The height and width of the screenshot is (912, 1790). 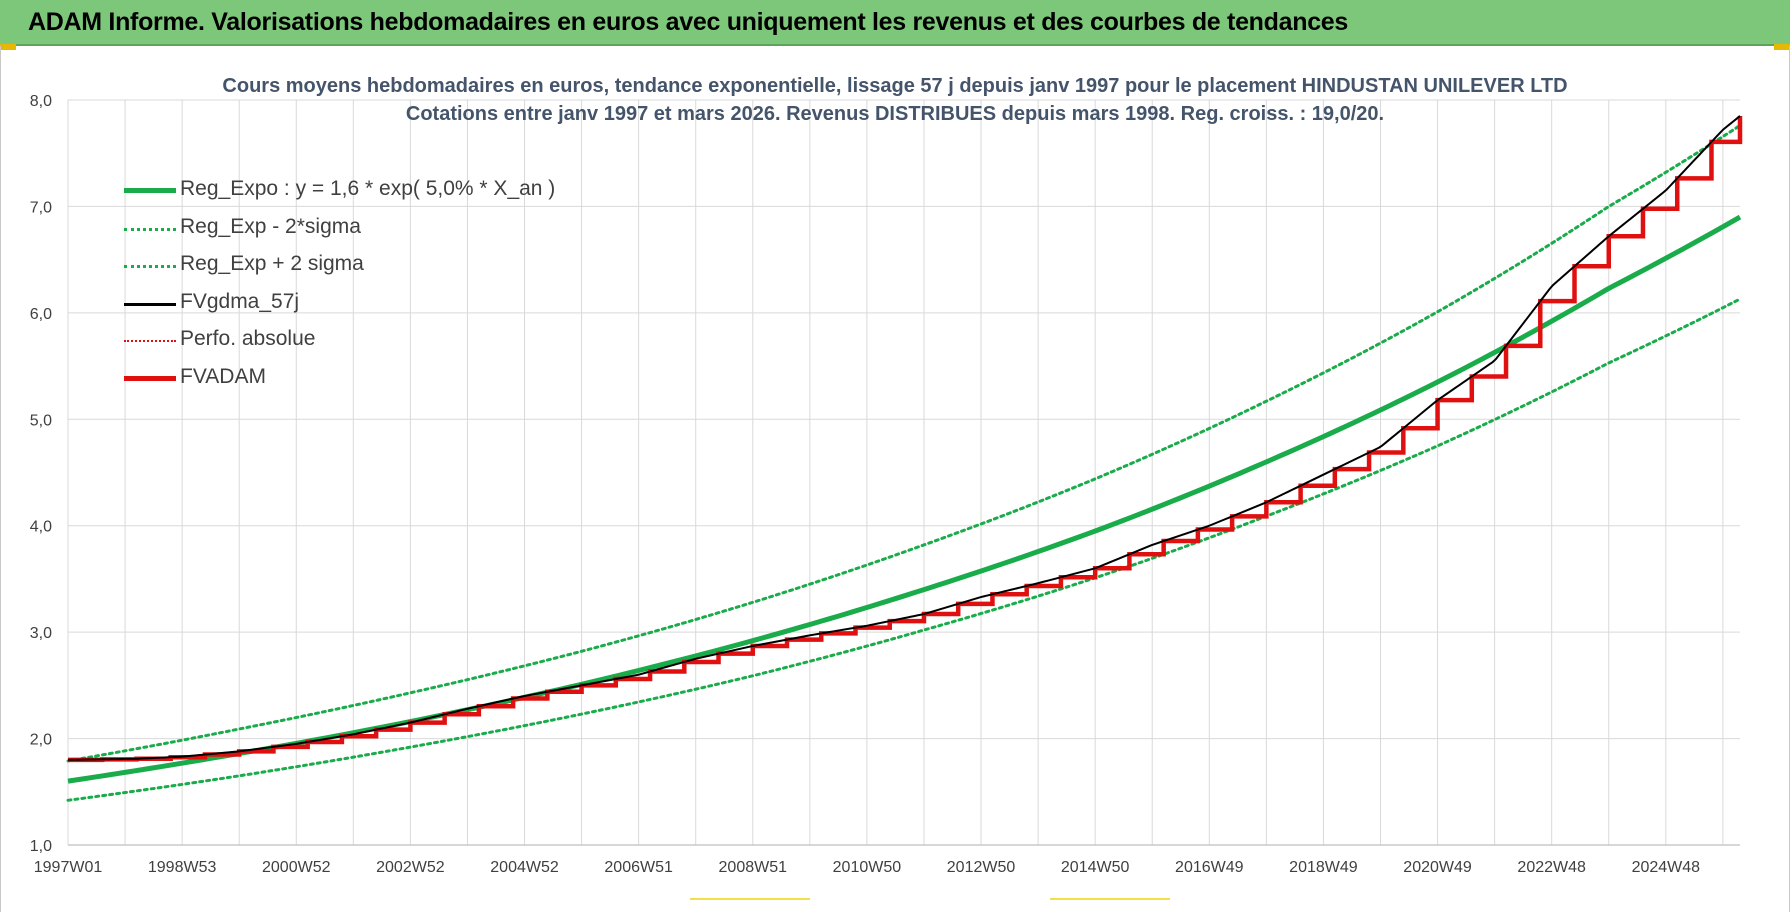 What do you see at coordinates (150, 229) in the screenshot?
I see `legend-swatch-reg-exp-minus` at bounding box center [150, 229].